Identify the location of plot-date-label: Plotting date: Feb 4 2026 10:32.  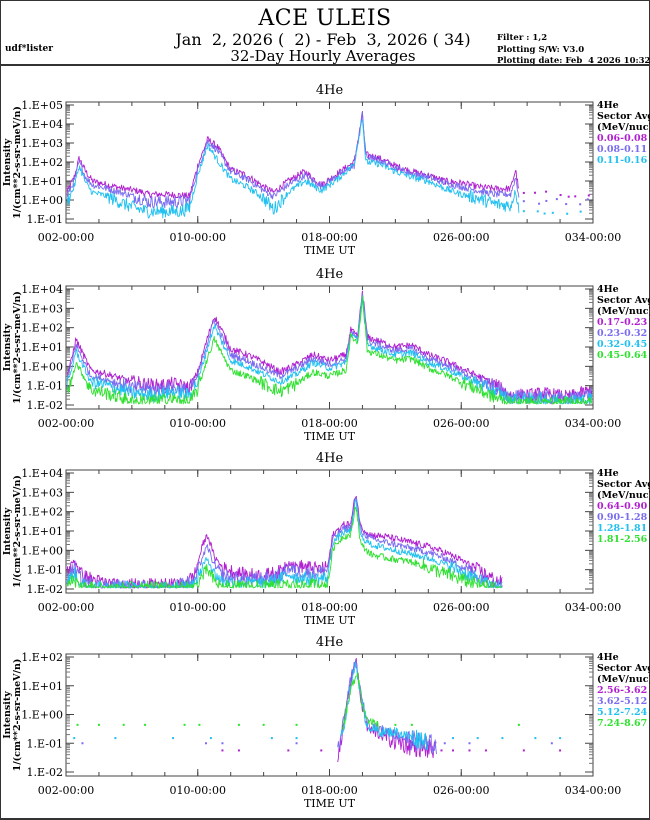
(573, 61).